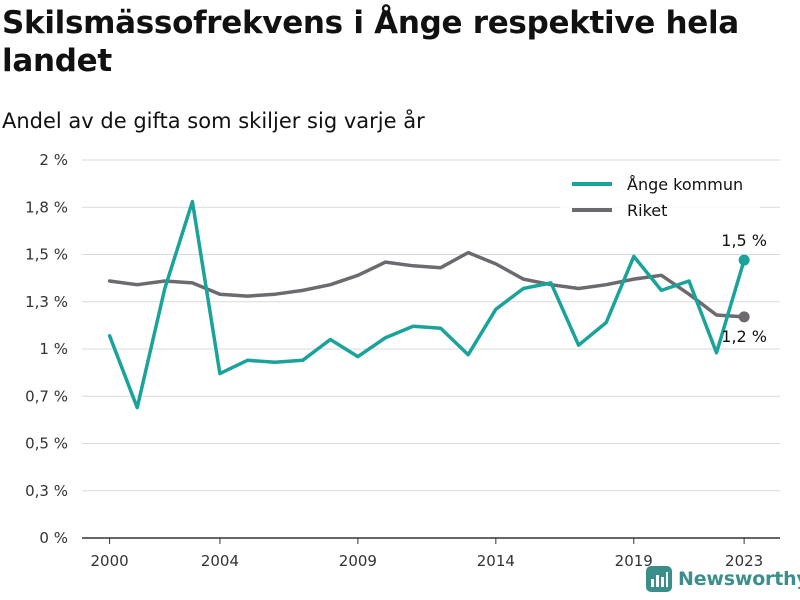 This screenshot has width=800, height=600. I want to click on y-tick-label: 1 %, so click(53, 349).